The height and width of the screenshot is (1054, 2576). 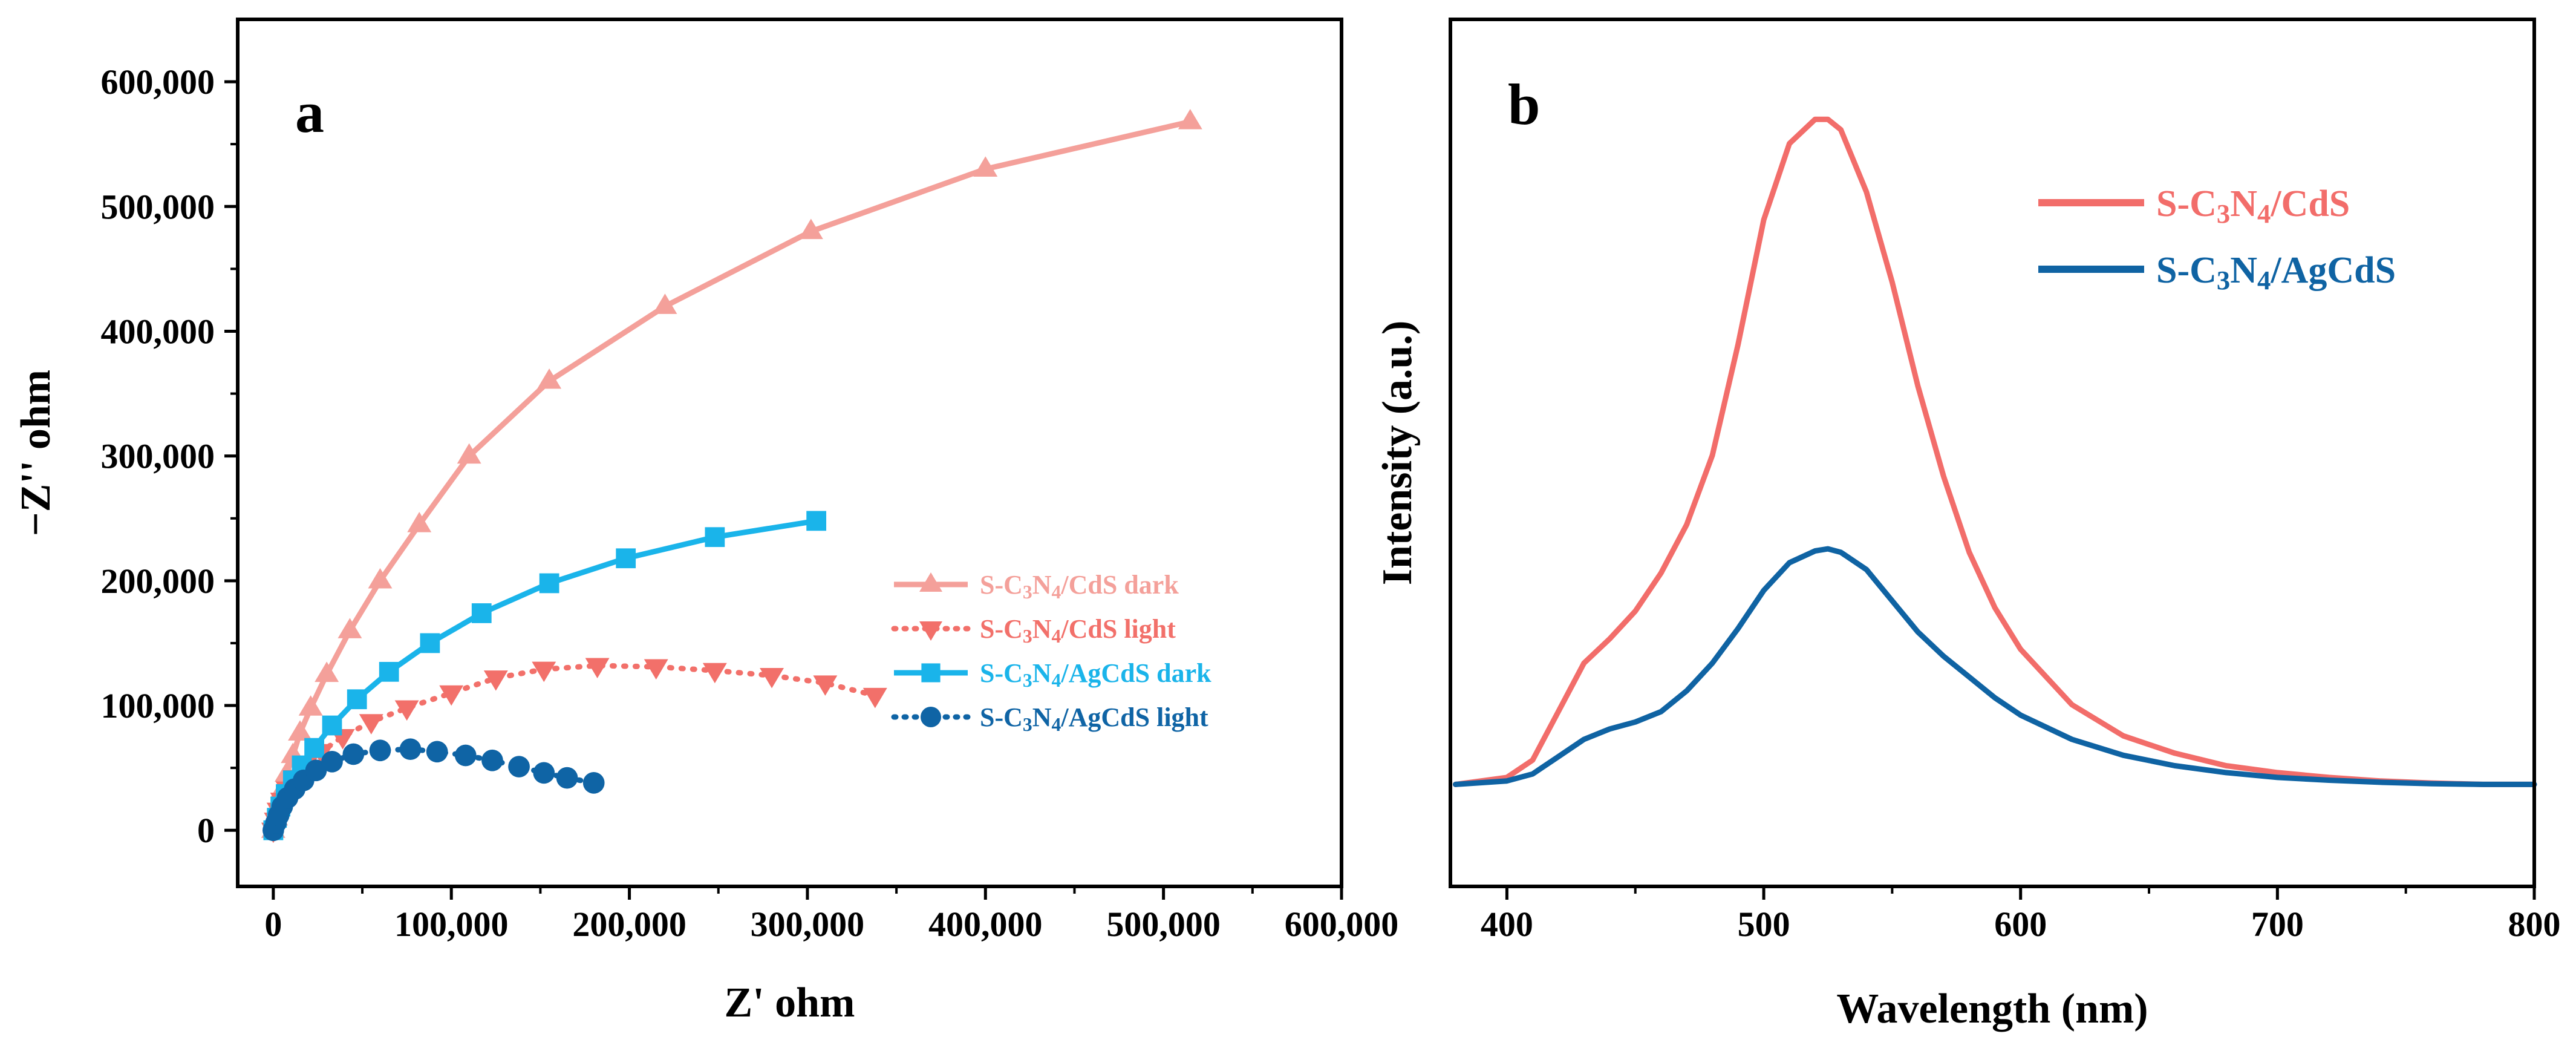 I want to click on x-tick-label: 200,000, so click(x=629, y=924).